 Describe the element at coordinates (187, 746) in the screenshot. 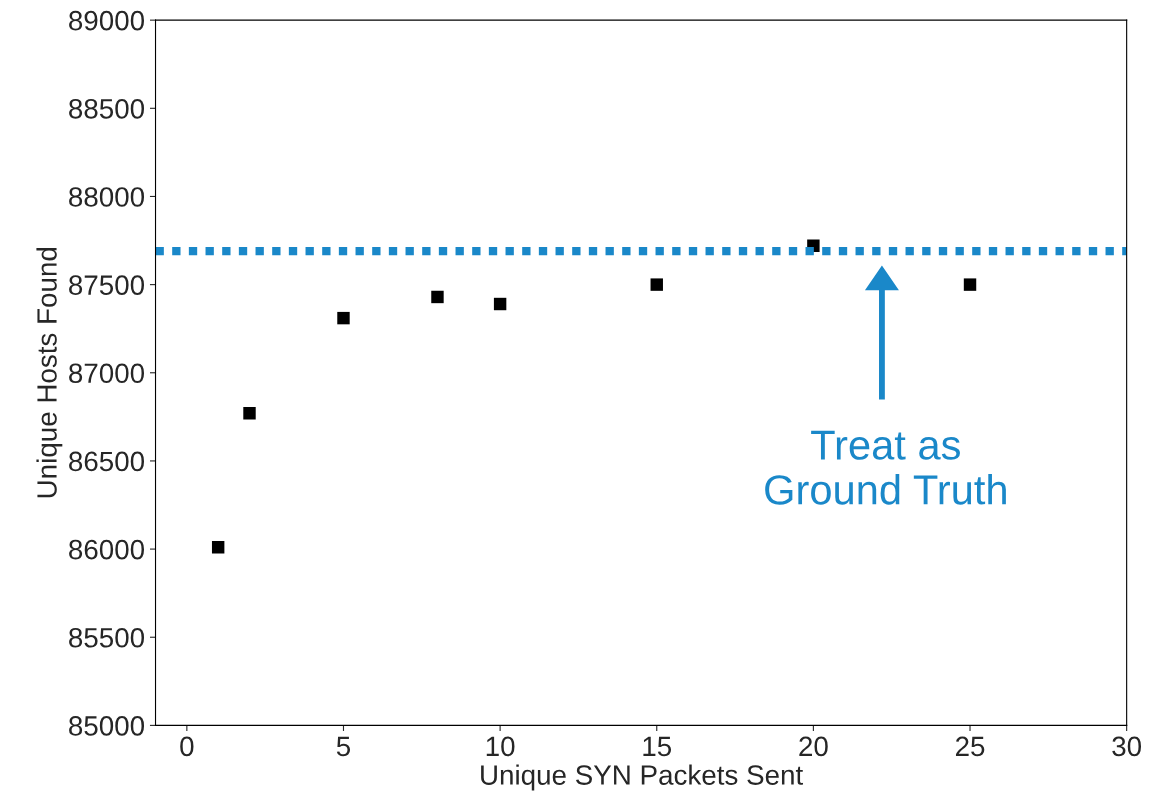

I see `x-tick-label: 0` at that location.